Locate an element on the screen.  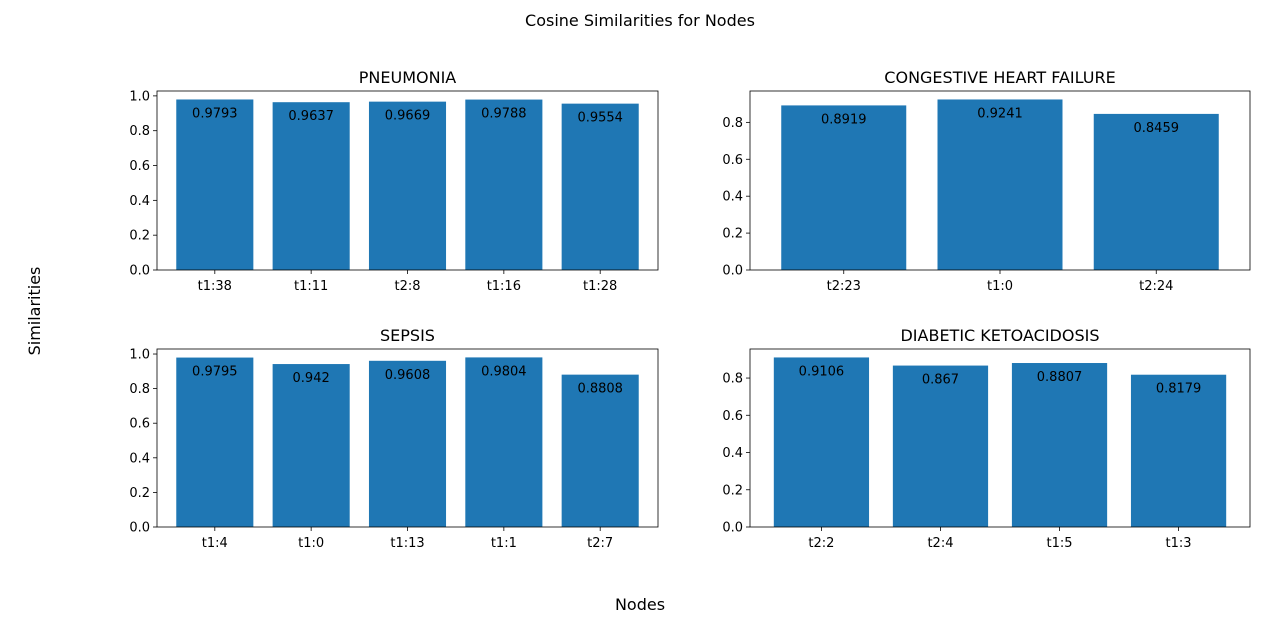
bar-value-label: 0.9106 is located at coordinates (822, 371).